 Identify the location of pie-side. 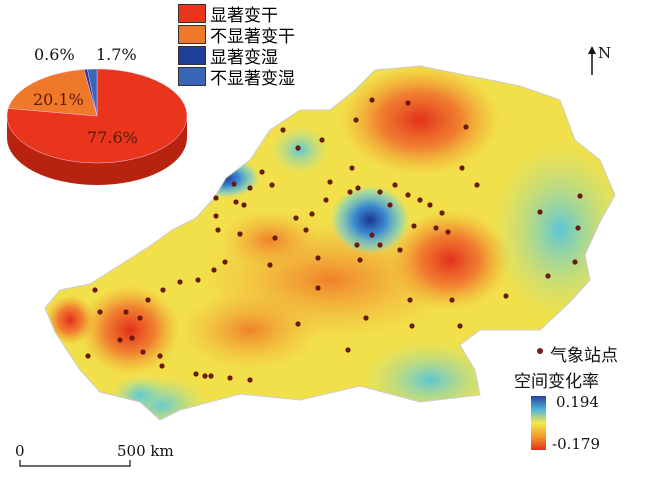
(97, 150).